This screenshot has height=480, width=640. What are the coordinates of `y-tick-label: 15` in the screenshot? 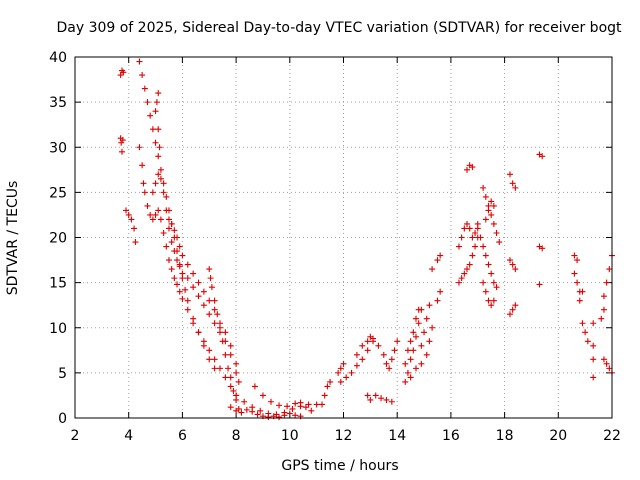 It's located at (58, 284).